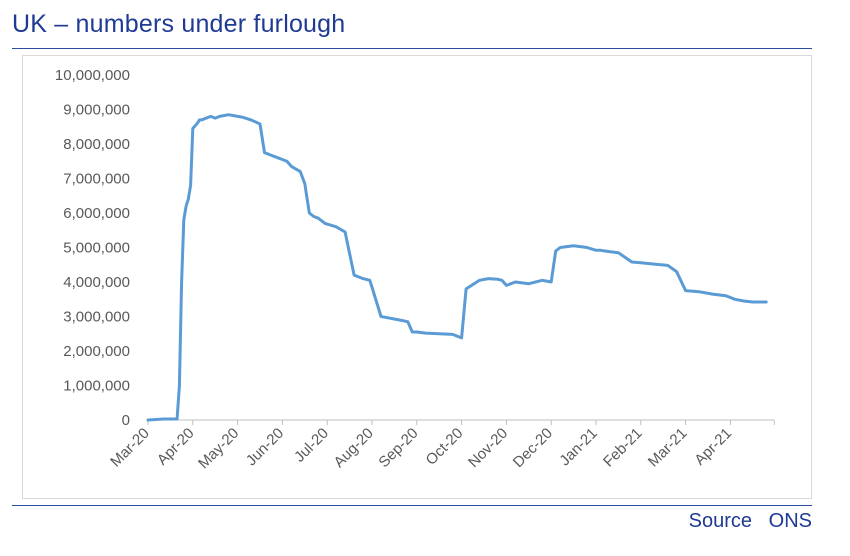  What do you see at coordinates (126, 420) in the screenshot?
I see `y-tick-label: 0` at bounding box center [126, 420].